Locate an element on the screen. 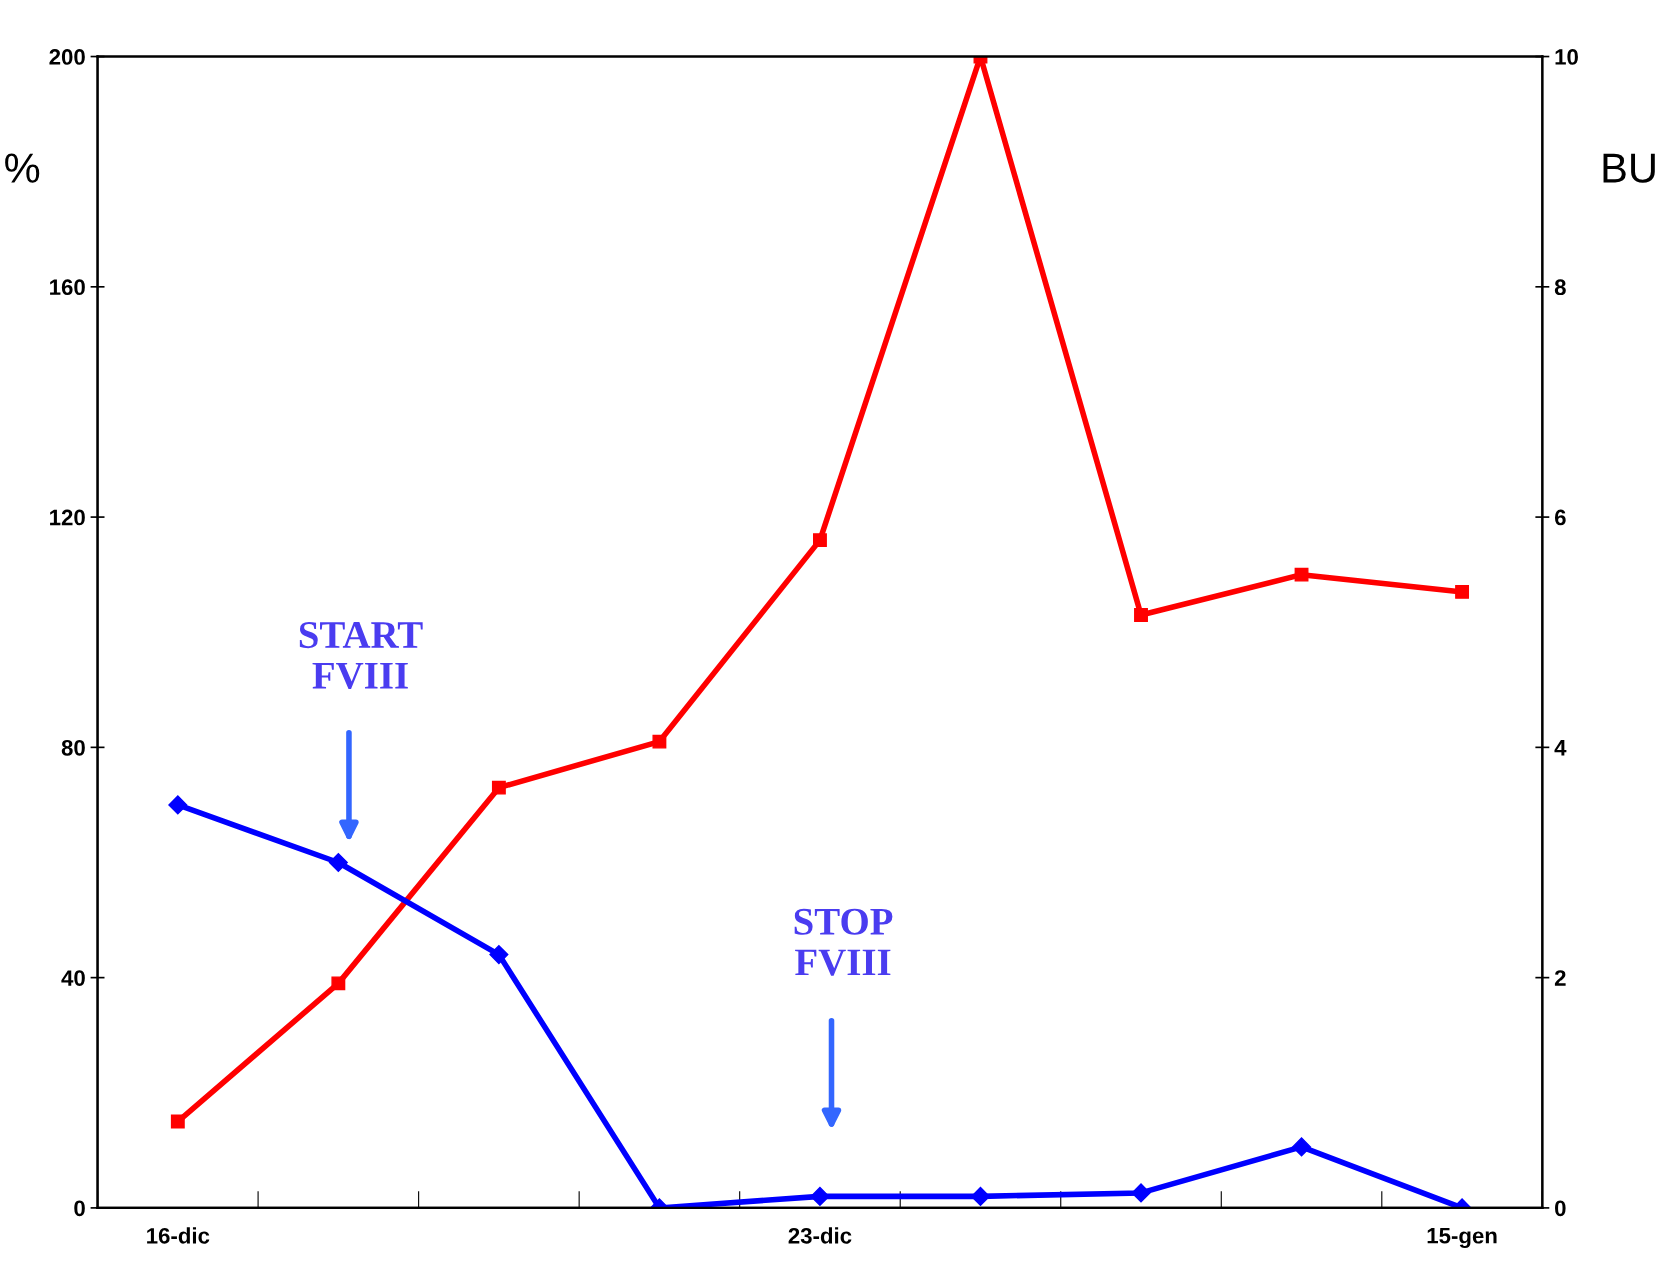  y-axis-title: % is located at coordinates (22, 168).